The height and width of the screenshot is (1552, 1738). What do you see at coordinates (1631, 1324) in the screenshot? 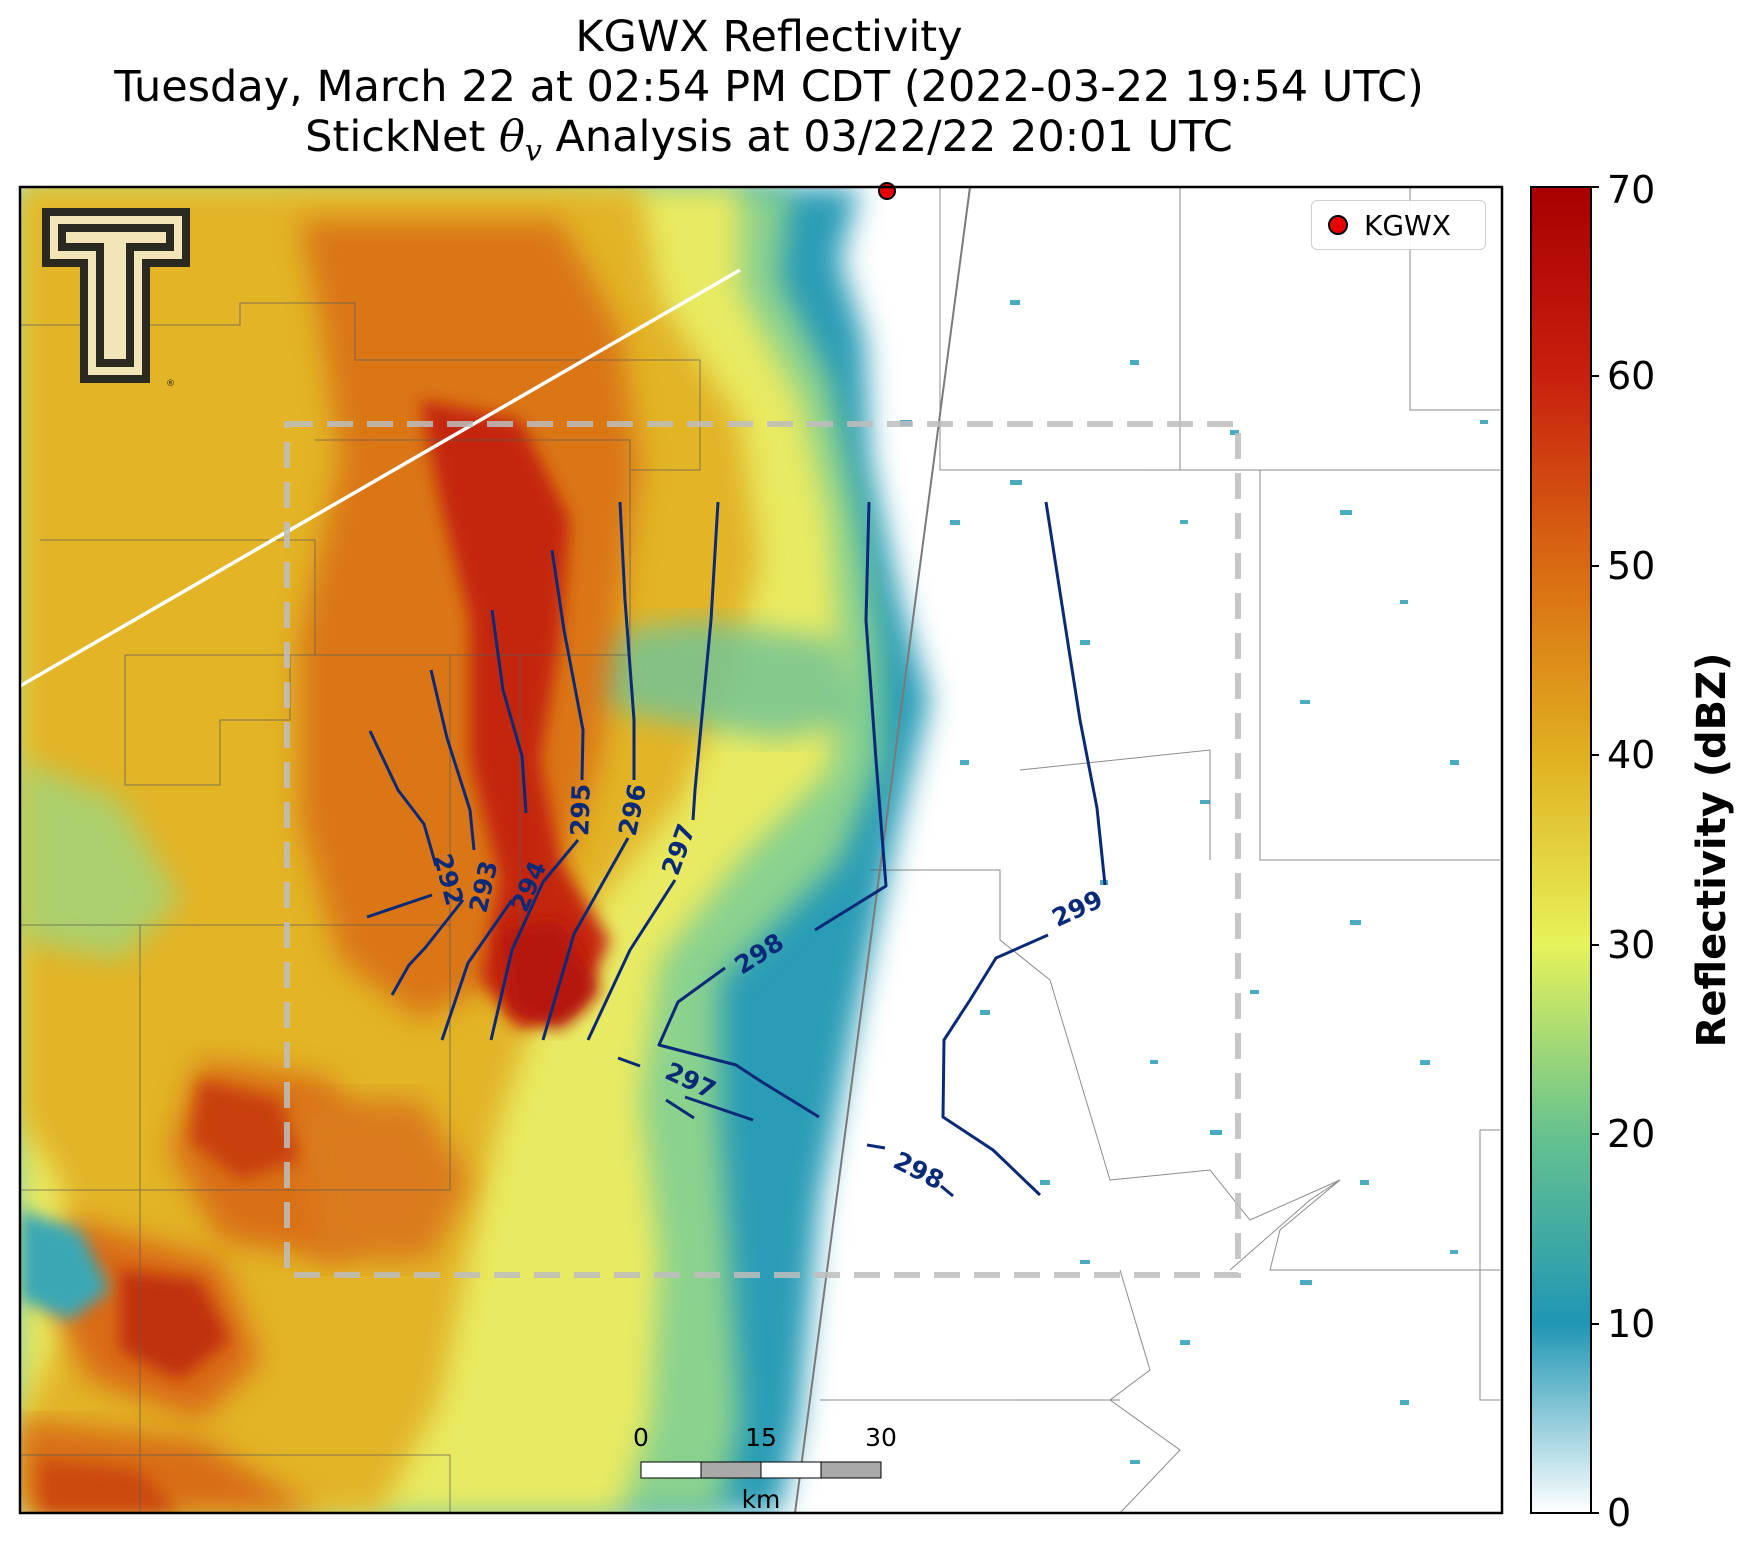
I see `colorbar-tick-label: 10` at bounding box center [1631, 1324].